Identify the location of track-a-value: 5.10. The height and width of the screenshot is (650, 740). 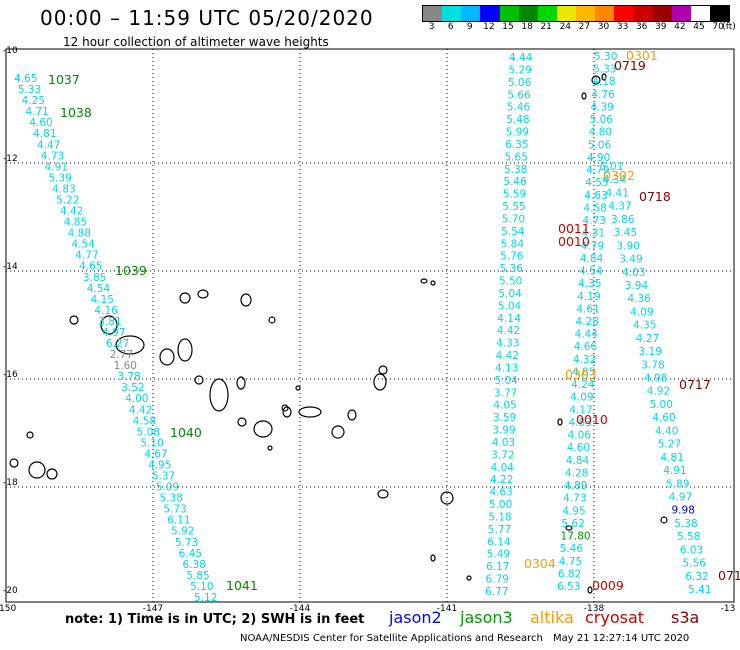
(201, 587).